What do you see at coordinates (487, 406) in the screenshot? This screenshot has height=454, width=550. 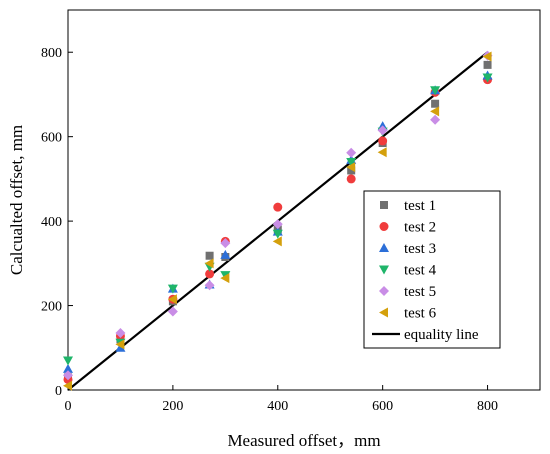 I see `x-tick-label: 800` at bounding box center [487, 406].